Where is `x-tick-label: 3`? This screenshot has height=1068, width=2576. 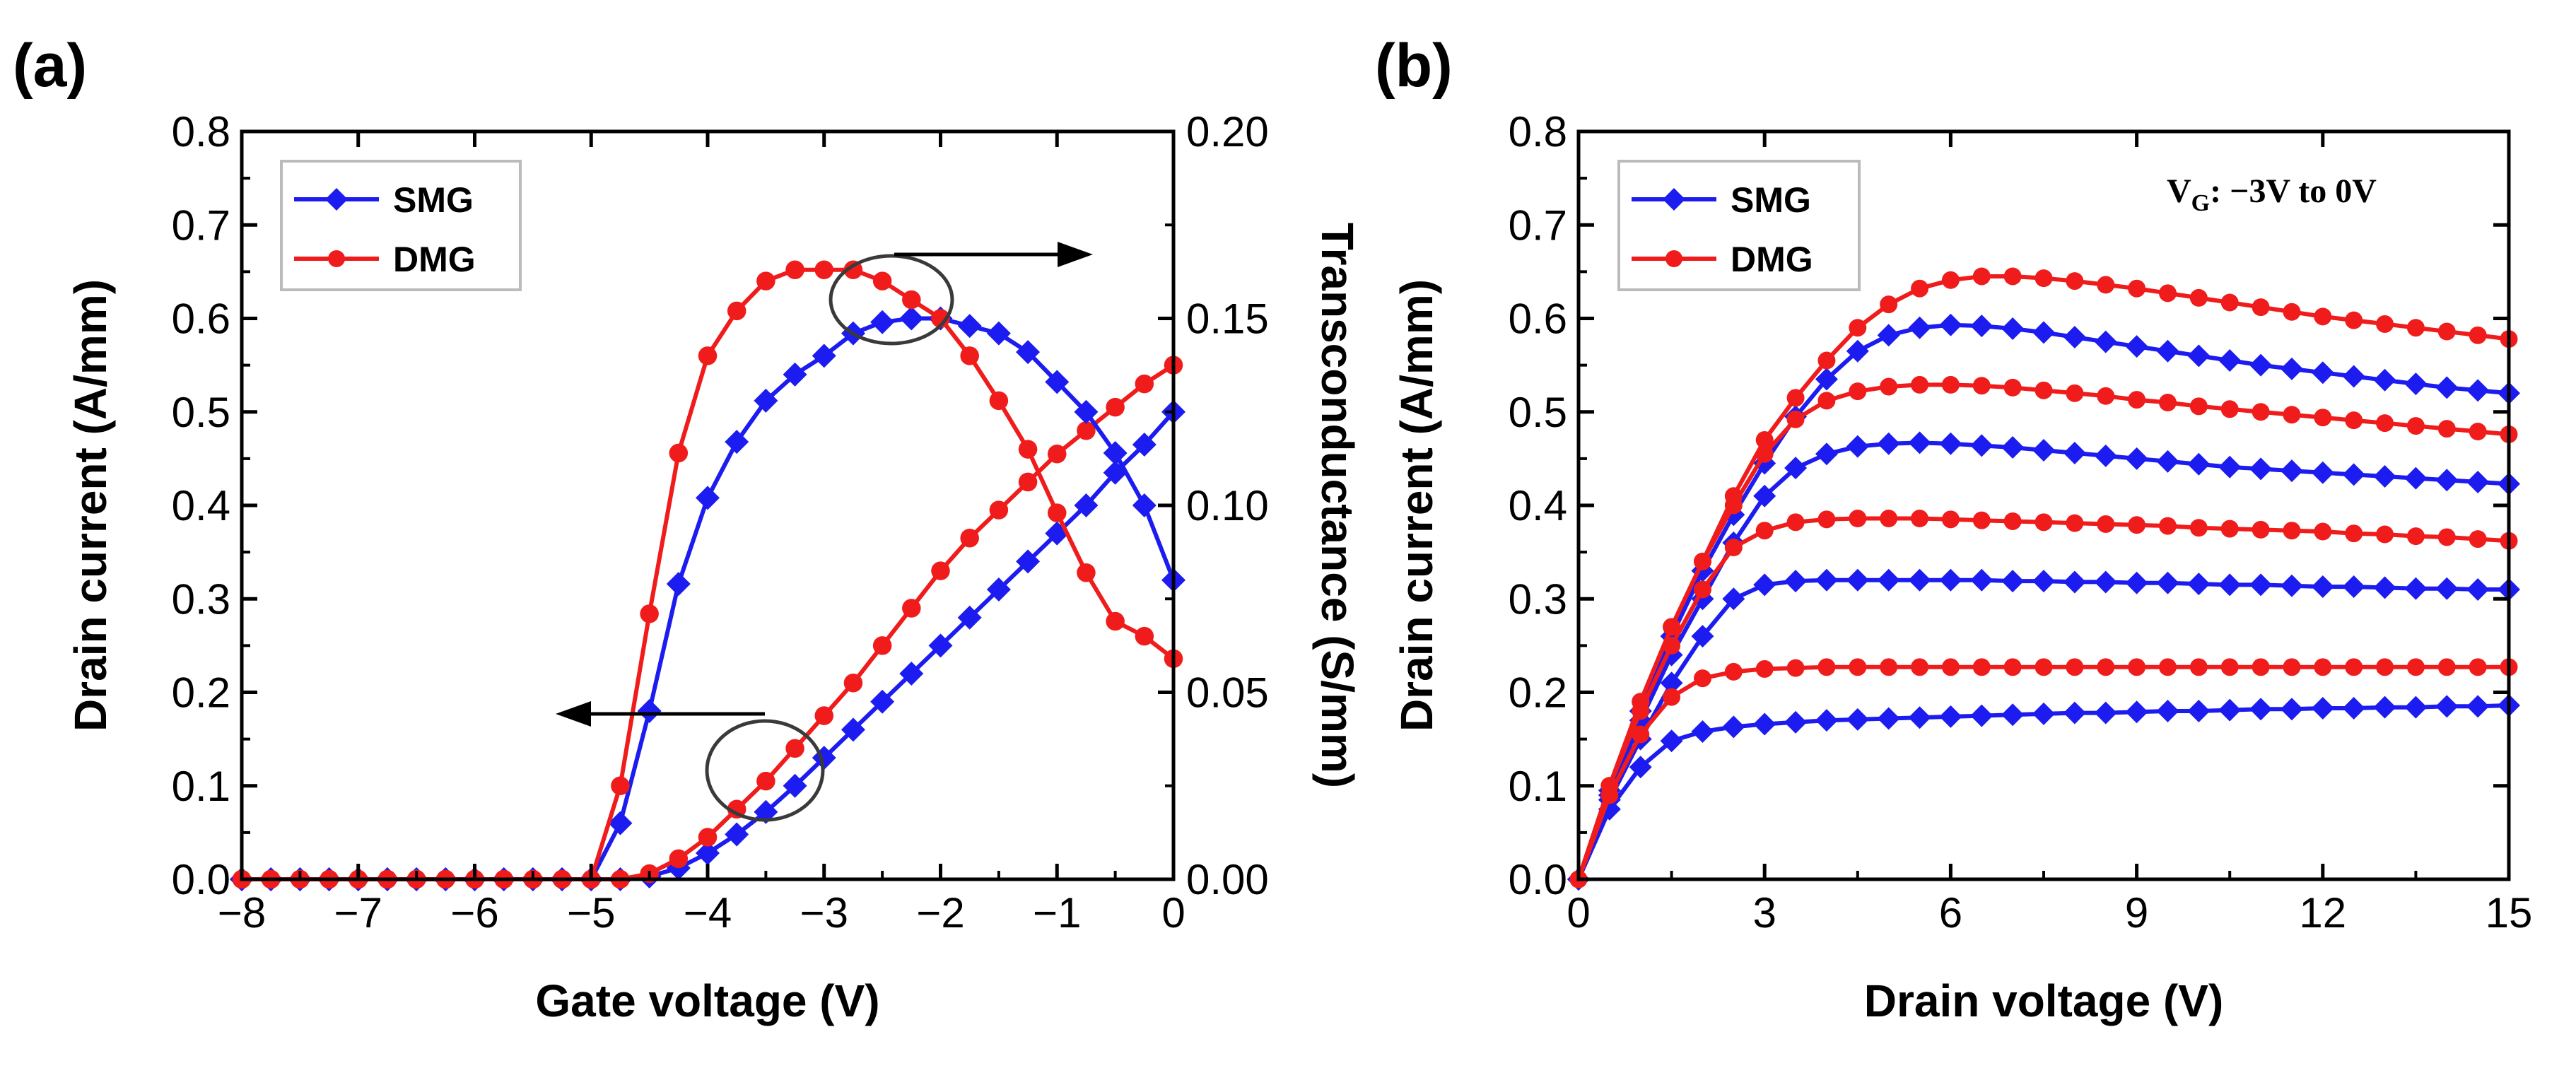
x-tick-label: 3 is located at coordinates (1764, 913).